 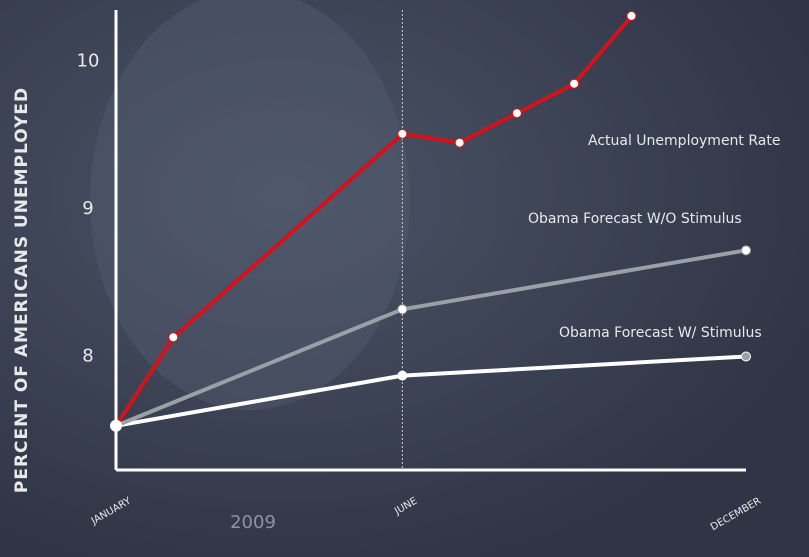 What do you see at coordinates (87, 208) in the screenshot?
I see `y-tick-label: 9` at bounding box center [87, 208].